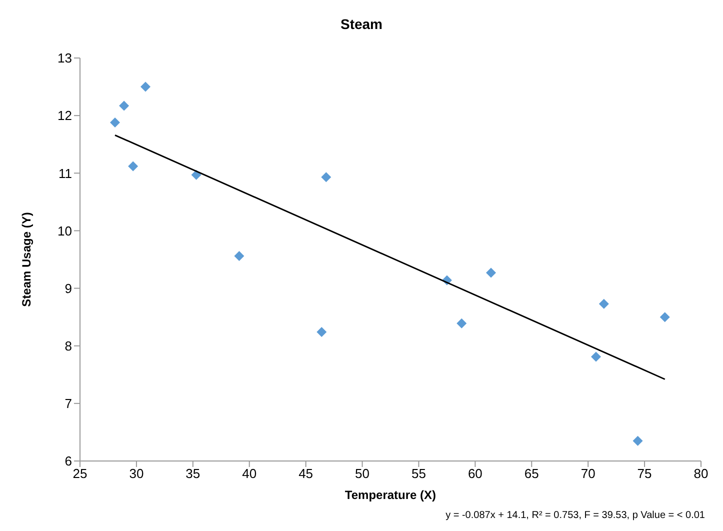 The height and width of the screenshot is (531, 723). What do you see at coordinates (26, 259) in the screenshot?
I see `y-axis-title: Steam Usage (Y)` at bounding box center [26, 259].